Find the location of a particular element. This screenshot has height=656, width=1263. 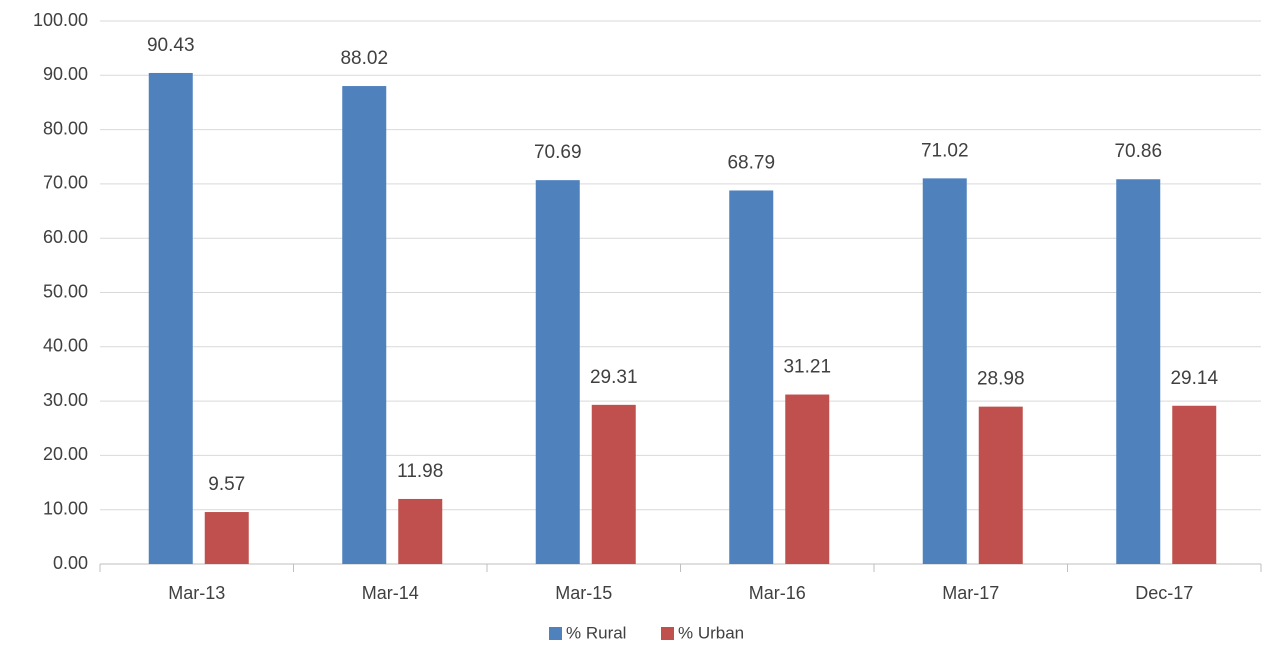

y-tick-label: 60.00 is located at coordinates (65, 237).